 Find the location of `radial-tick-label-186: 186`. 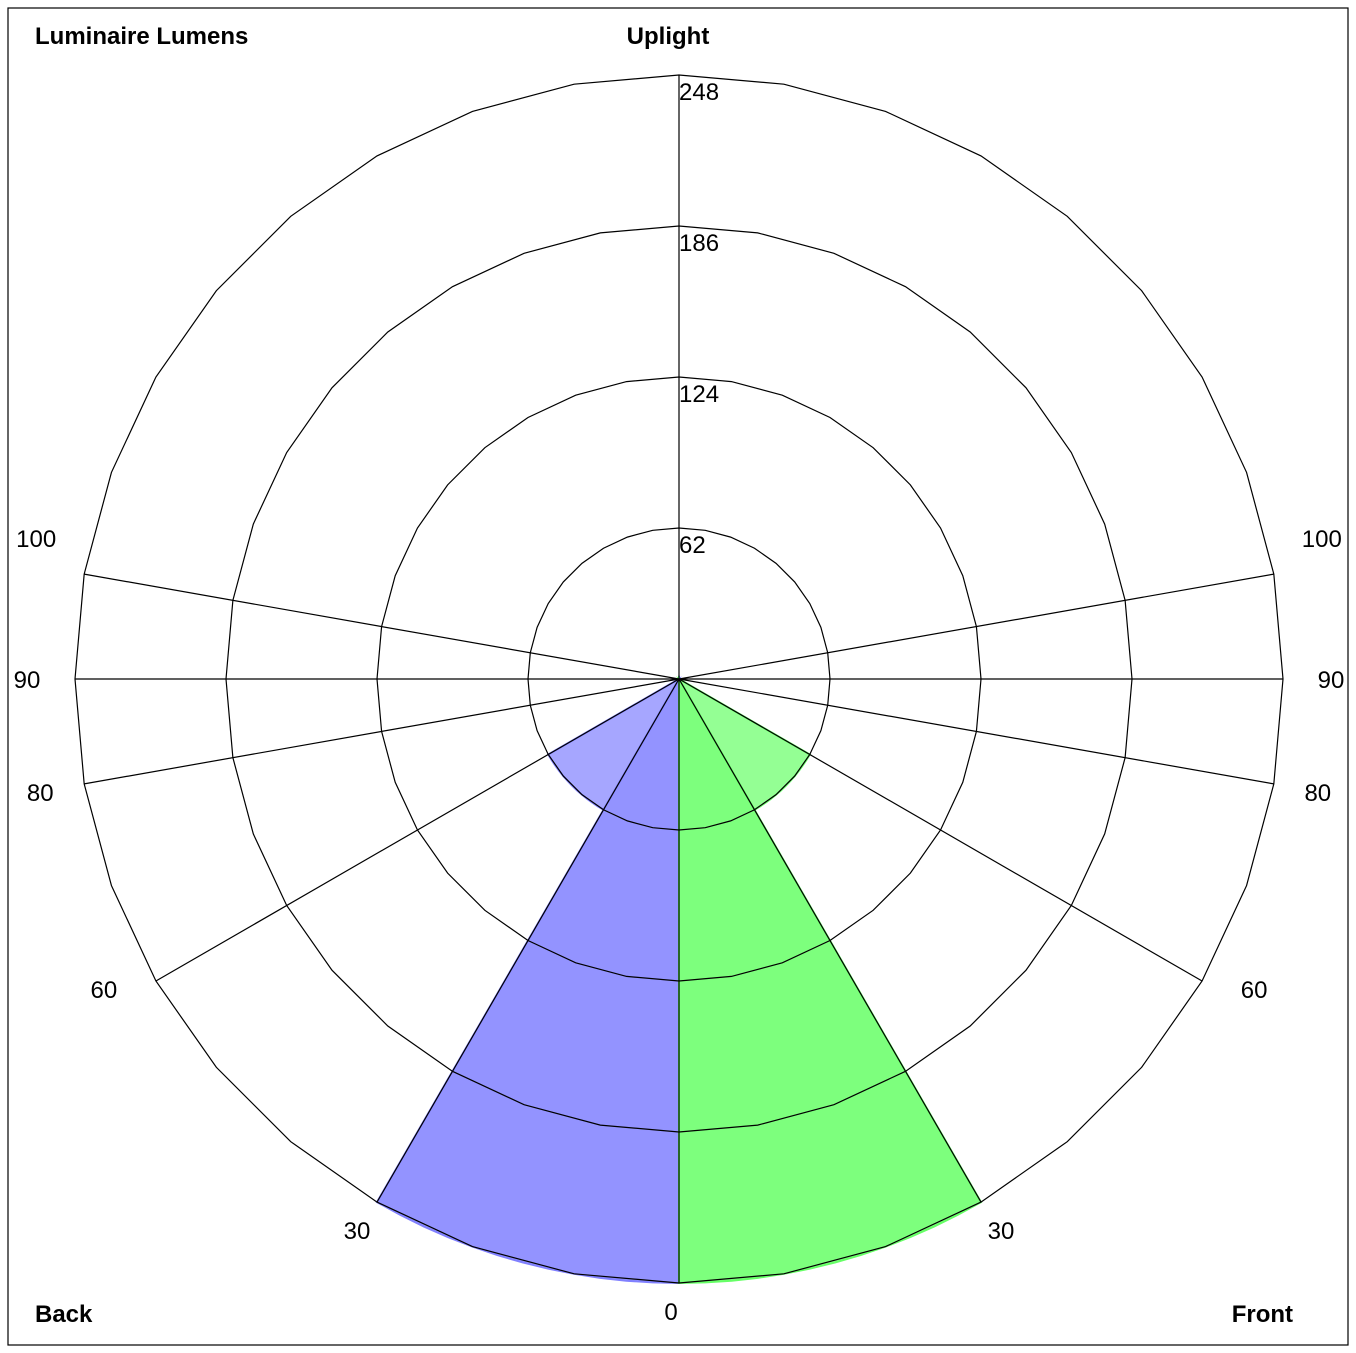

radial-tick-label-186: 186 is located at coordinates (699, 243).